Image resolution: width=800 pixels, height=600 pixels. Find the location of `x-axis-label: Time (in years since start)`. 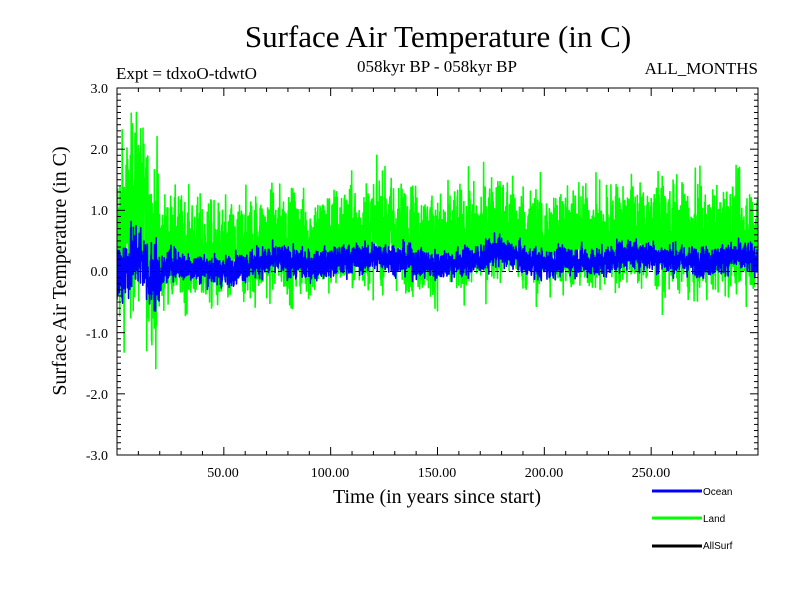

x-axis-label: Time (in years since start) is located at coordinates (437, 497).